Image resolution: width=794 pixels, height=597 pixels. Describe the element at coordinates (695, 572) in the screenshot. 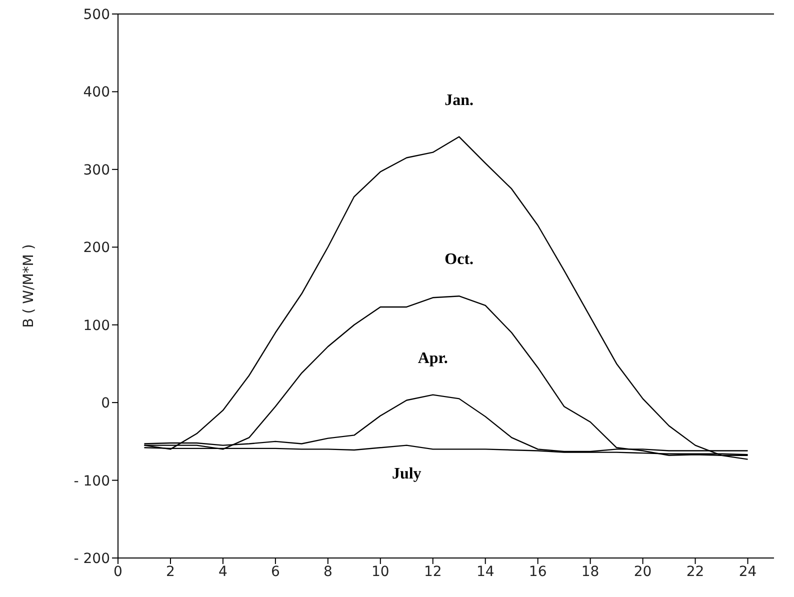

I see `x-tick-label: 22` at that location.